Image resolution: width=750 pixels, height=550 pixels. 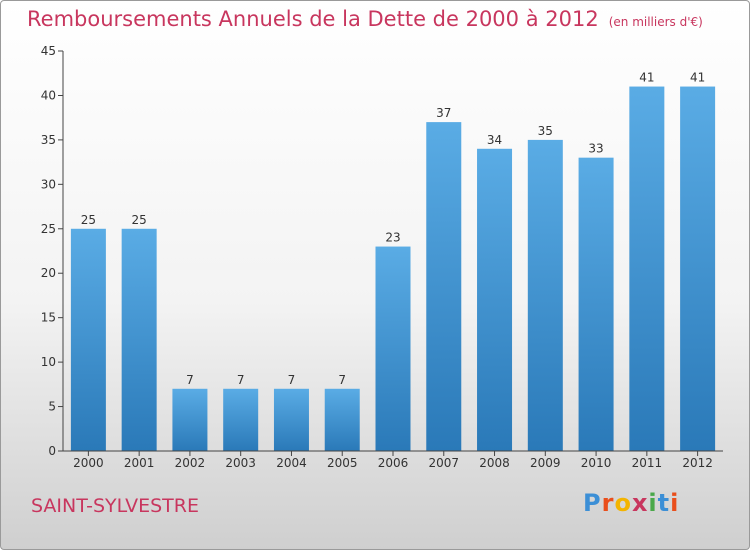 I want to click on y-tick-label: 35, so click(x=48, y=140).